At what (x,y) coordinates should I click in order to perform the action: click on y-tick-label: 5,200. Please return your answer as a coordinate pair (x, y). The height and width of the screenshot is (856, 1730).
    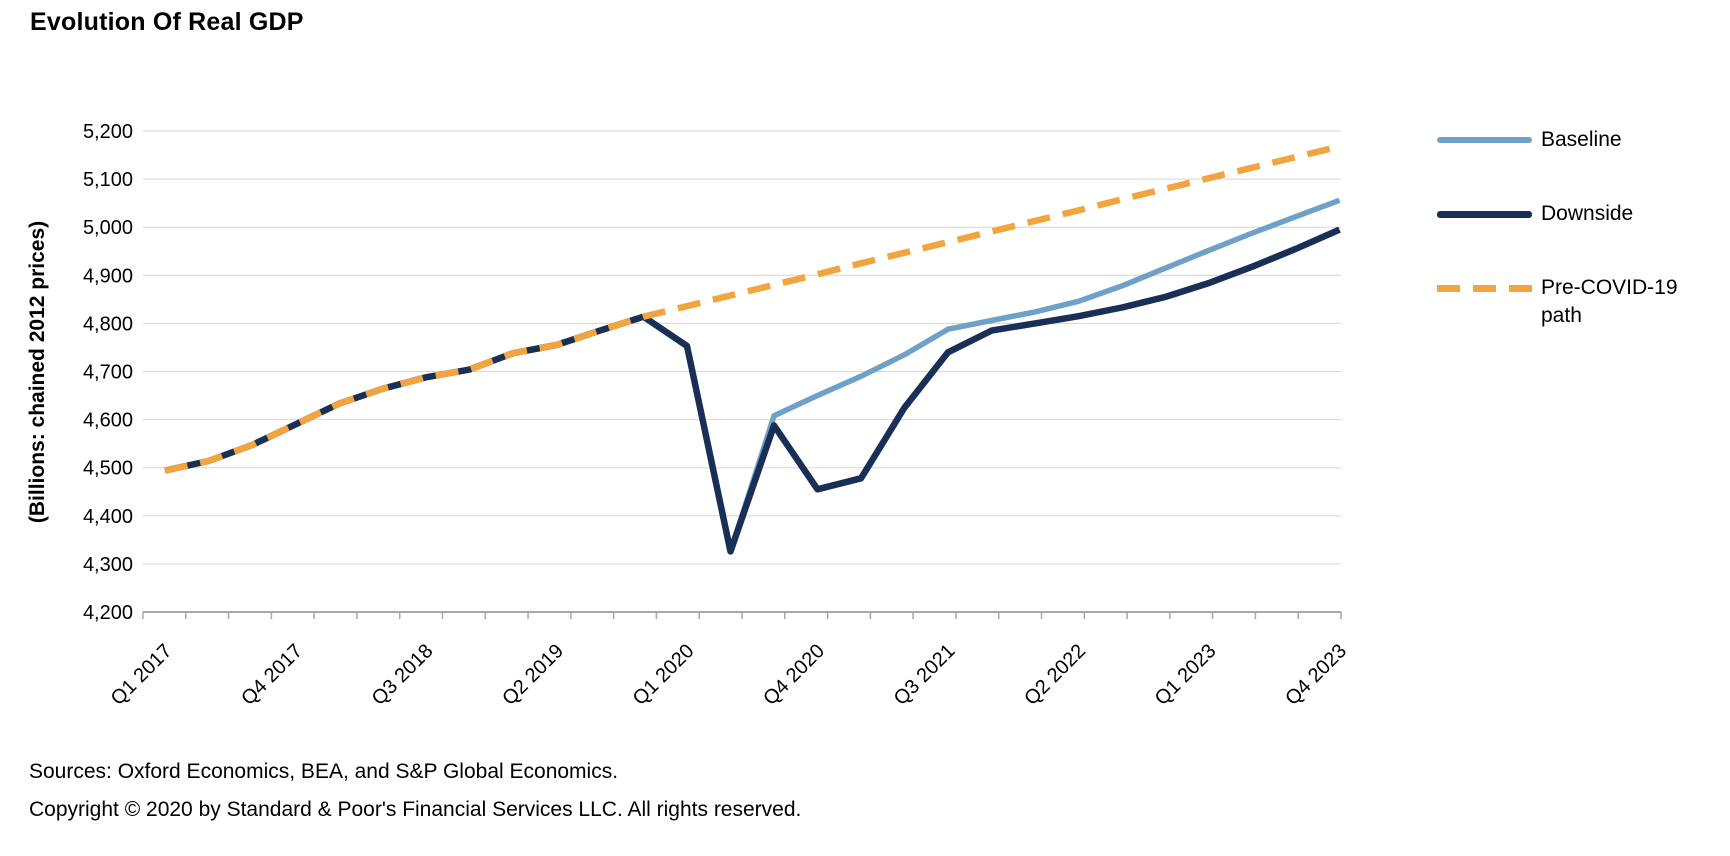
    Looking at the image, I should click on (108, 132).